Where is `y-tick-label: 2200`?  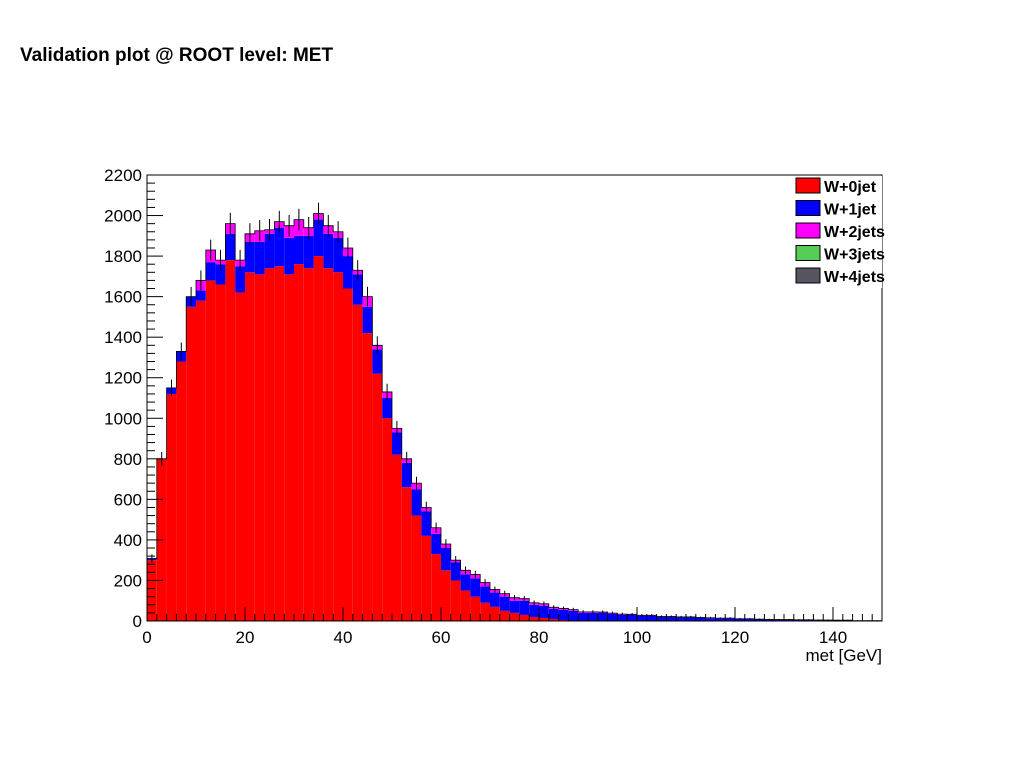 y-tick-label: 2200 is located at coordinates (123, 175).